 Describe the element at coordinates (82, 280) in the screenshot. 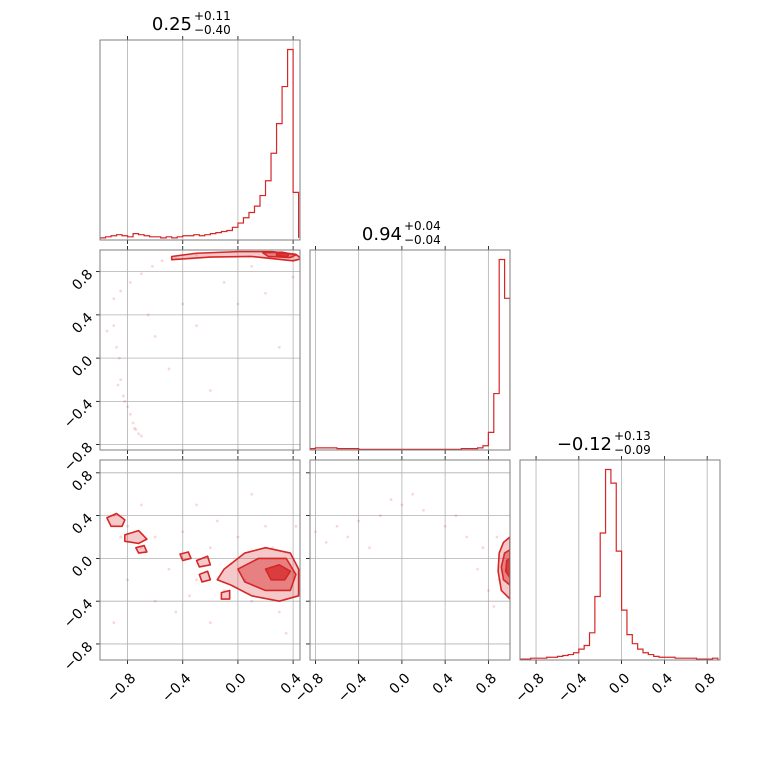

I see `y-tick-label: 0.8` at that location.